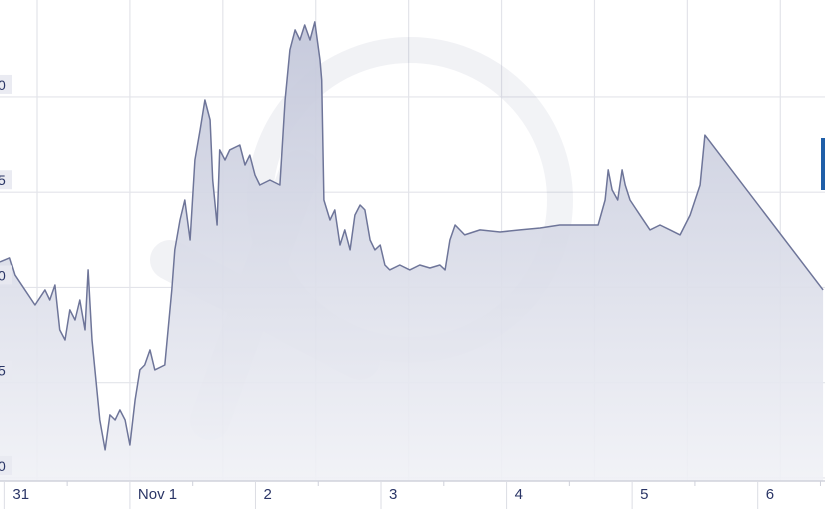 This screenshot has height=510, width=825. What do you see at coordinates (412, 495) in the screenshot?
I see `x-axis: 31 Nov 1 2 3 4 5 6` at bounding box center [412, 495].